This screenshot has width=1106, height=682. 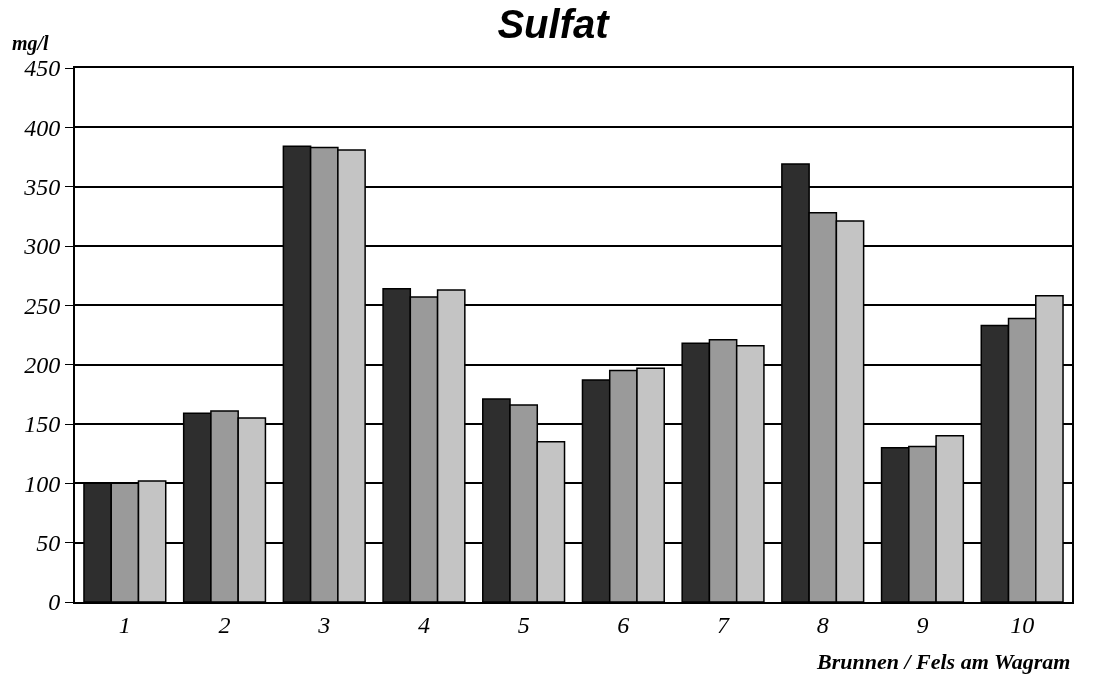 What do you see at coordinates (42, 127) in the screenshot?
I see `y-tick-label: 400` at bounding box center [42, 127].